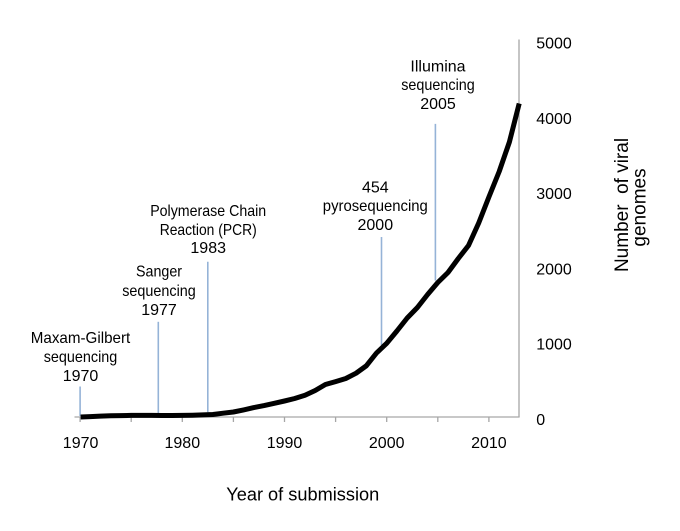  Describe the element at coordinates (285, 443) in the screenshot. I see `svg-text: 1990` at that location.